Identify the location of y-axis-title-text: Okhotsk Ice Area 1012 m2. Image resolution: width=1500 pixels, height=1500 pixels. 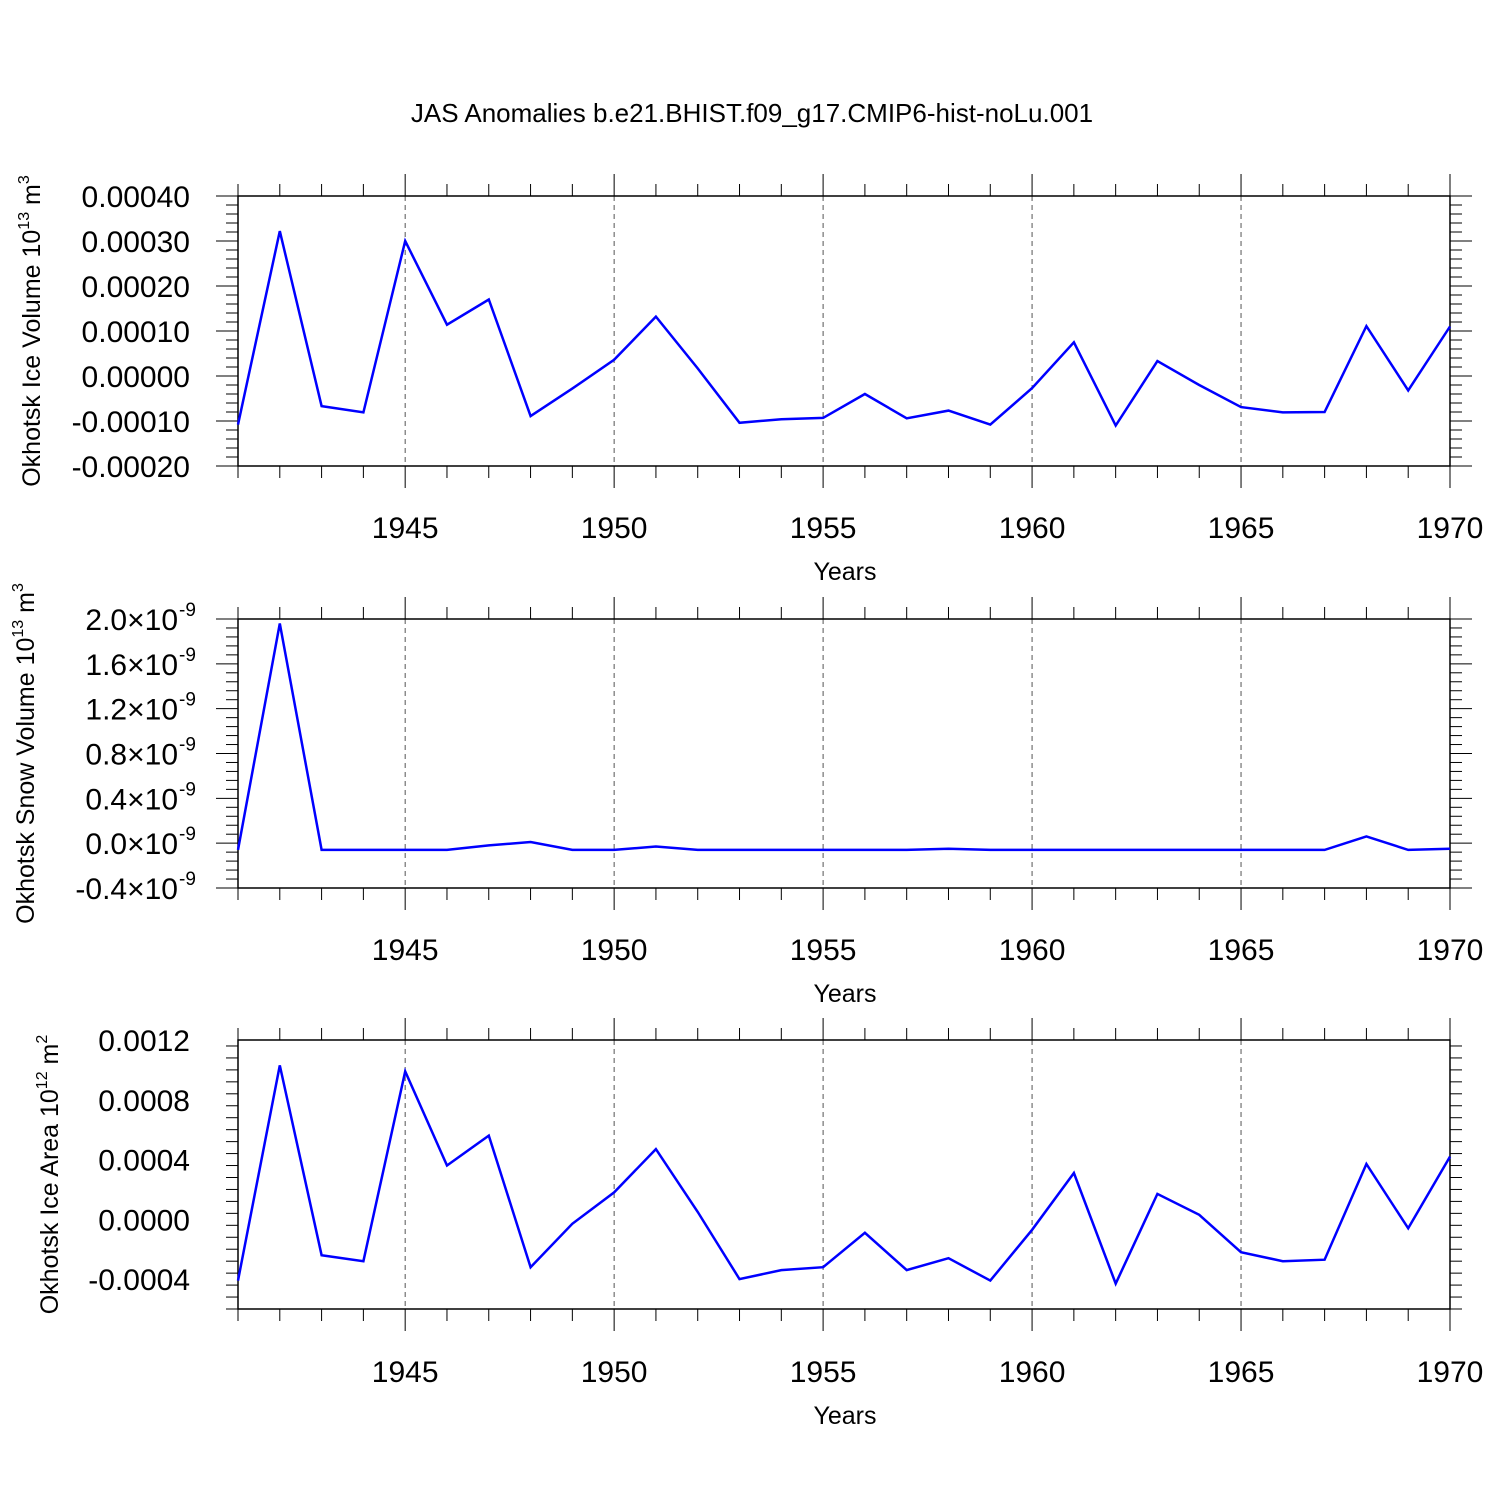
(49, 1175).